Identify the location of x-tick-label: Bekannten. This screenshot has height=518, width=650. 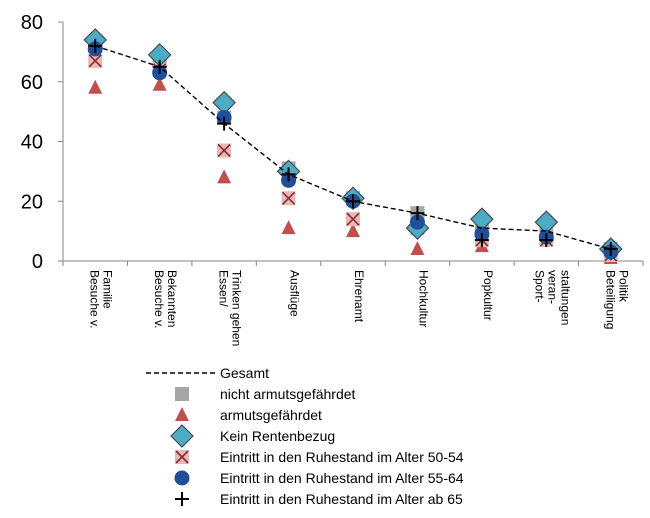
(172, 298).